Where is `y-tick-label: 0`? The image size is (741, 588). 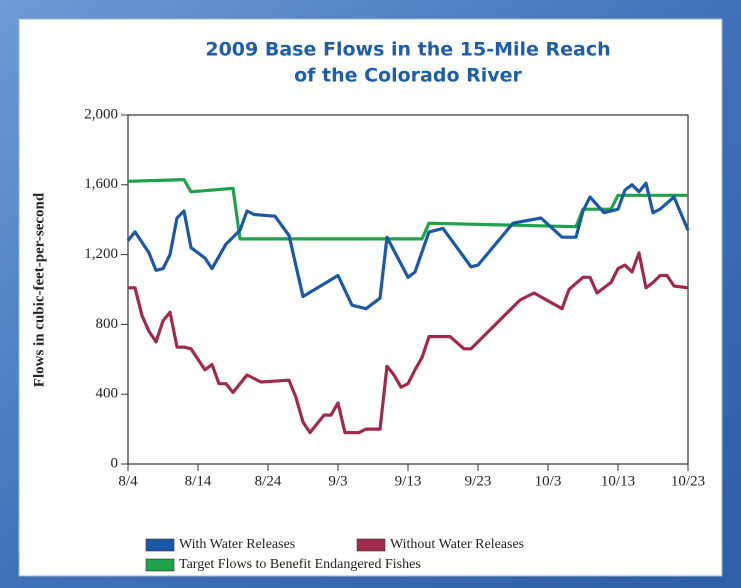 y-tick-label: 0 is located at coordinates (115, 463).